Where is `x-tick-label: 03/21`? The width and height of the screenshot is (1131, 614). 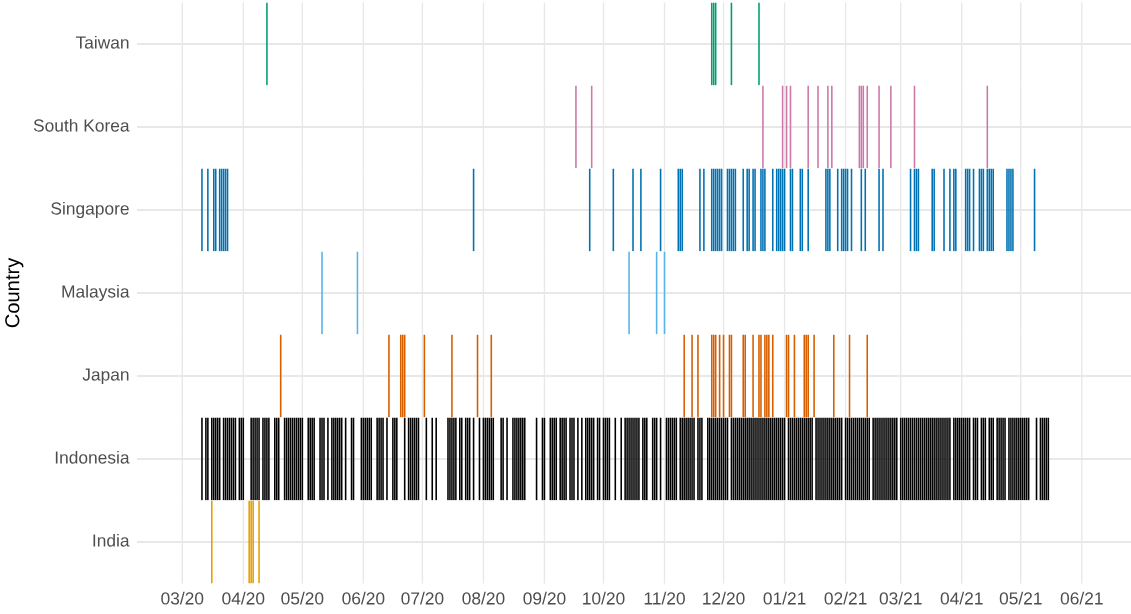
x-tick-label: 03/21 is located at coordinates (900, 598).